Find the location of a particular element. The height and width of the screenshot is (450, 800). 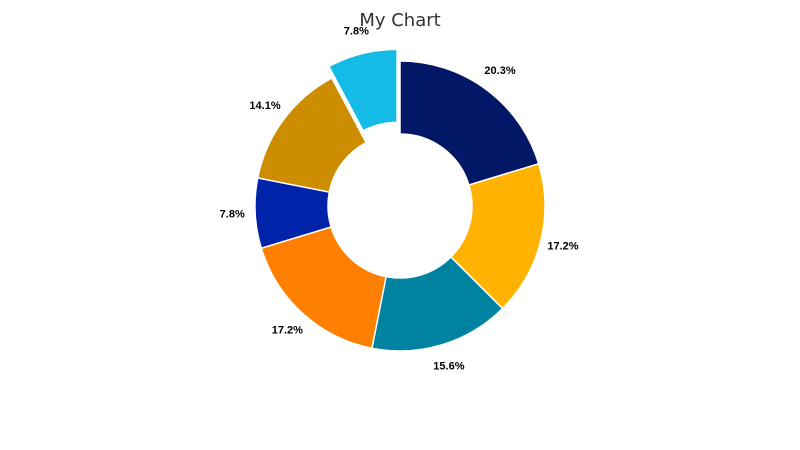

slice-label-5: 7.8% is located at coordinates (232, 214).